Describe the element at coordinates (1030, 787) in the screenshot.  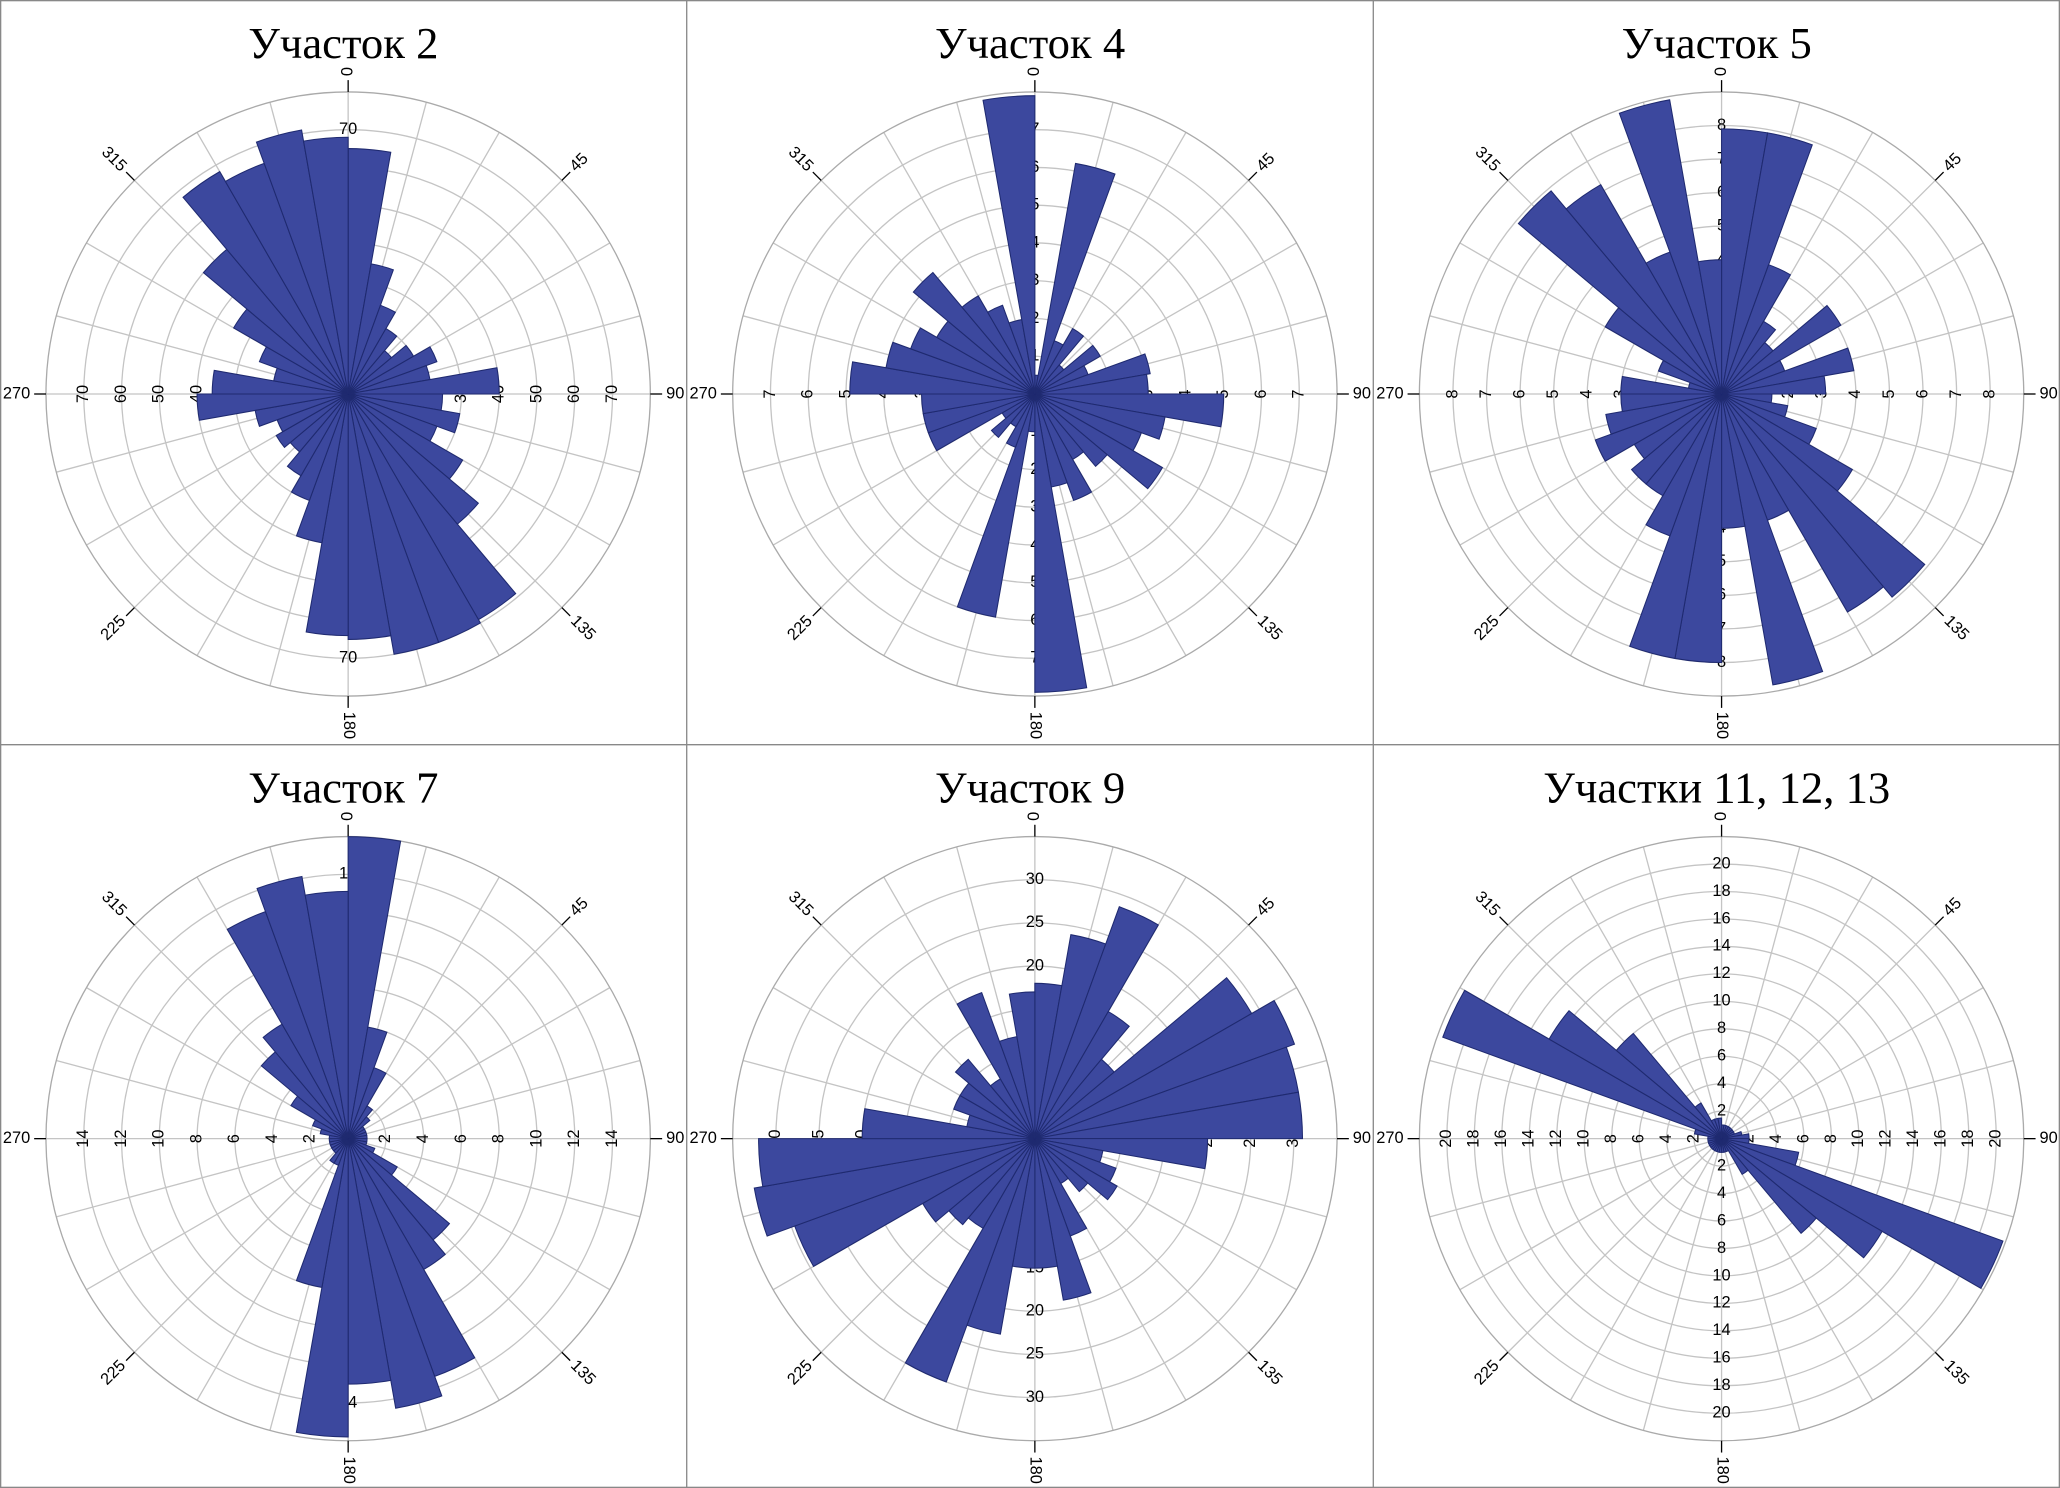
I see `chart-title: Участок 9` at that location.